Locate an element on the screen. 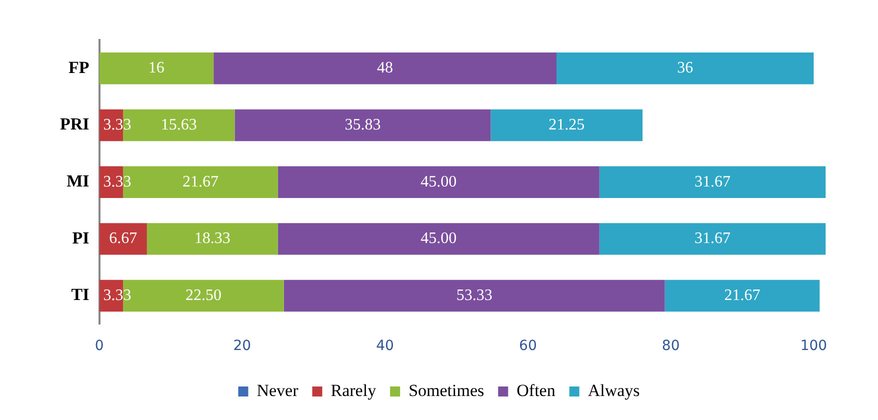 This screenshot has height=420, width=878. data-label: 53.33 is located at coordinates (474, 295).